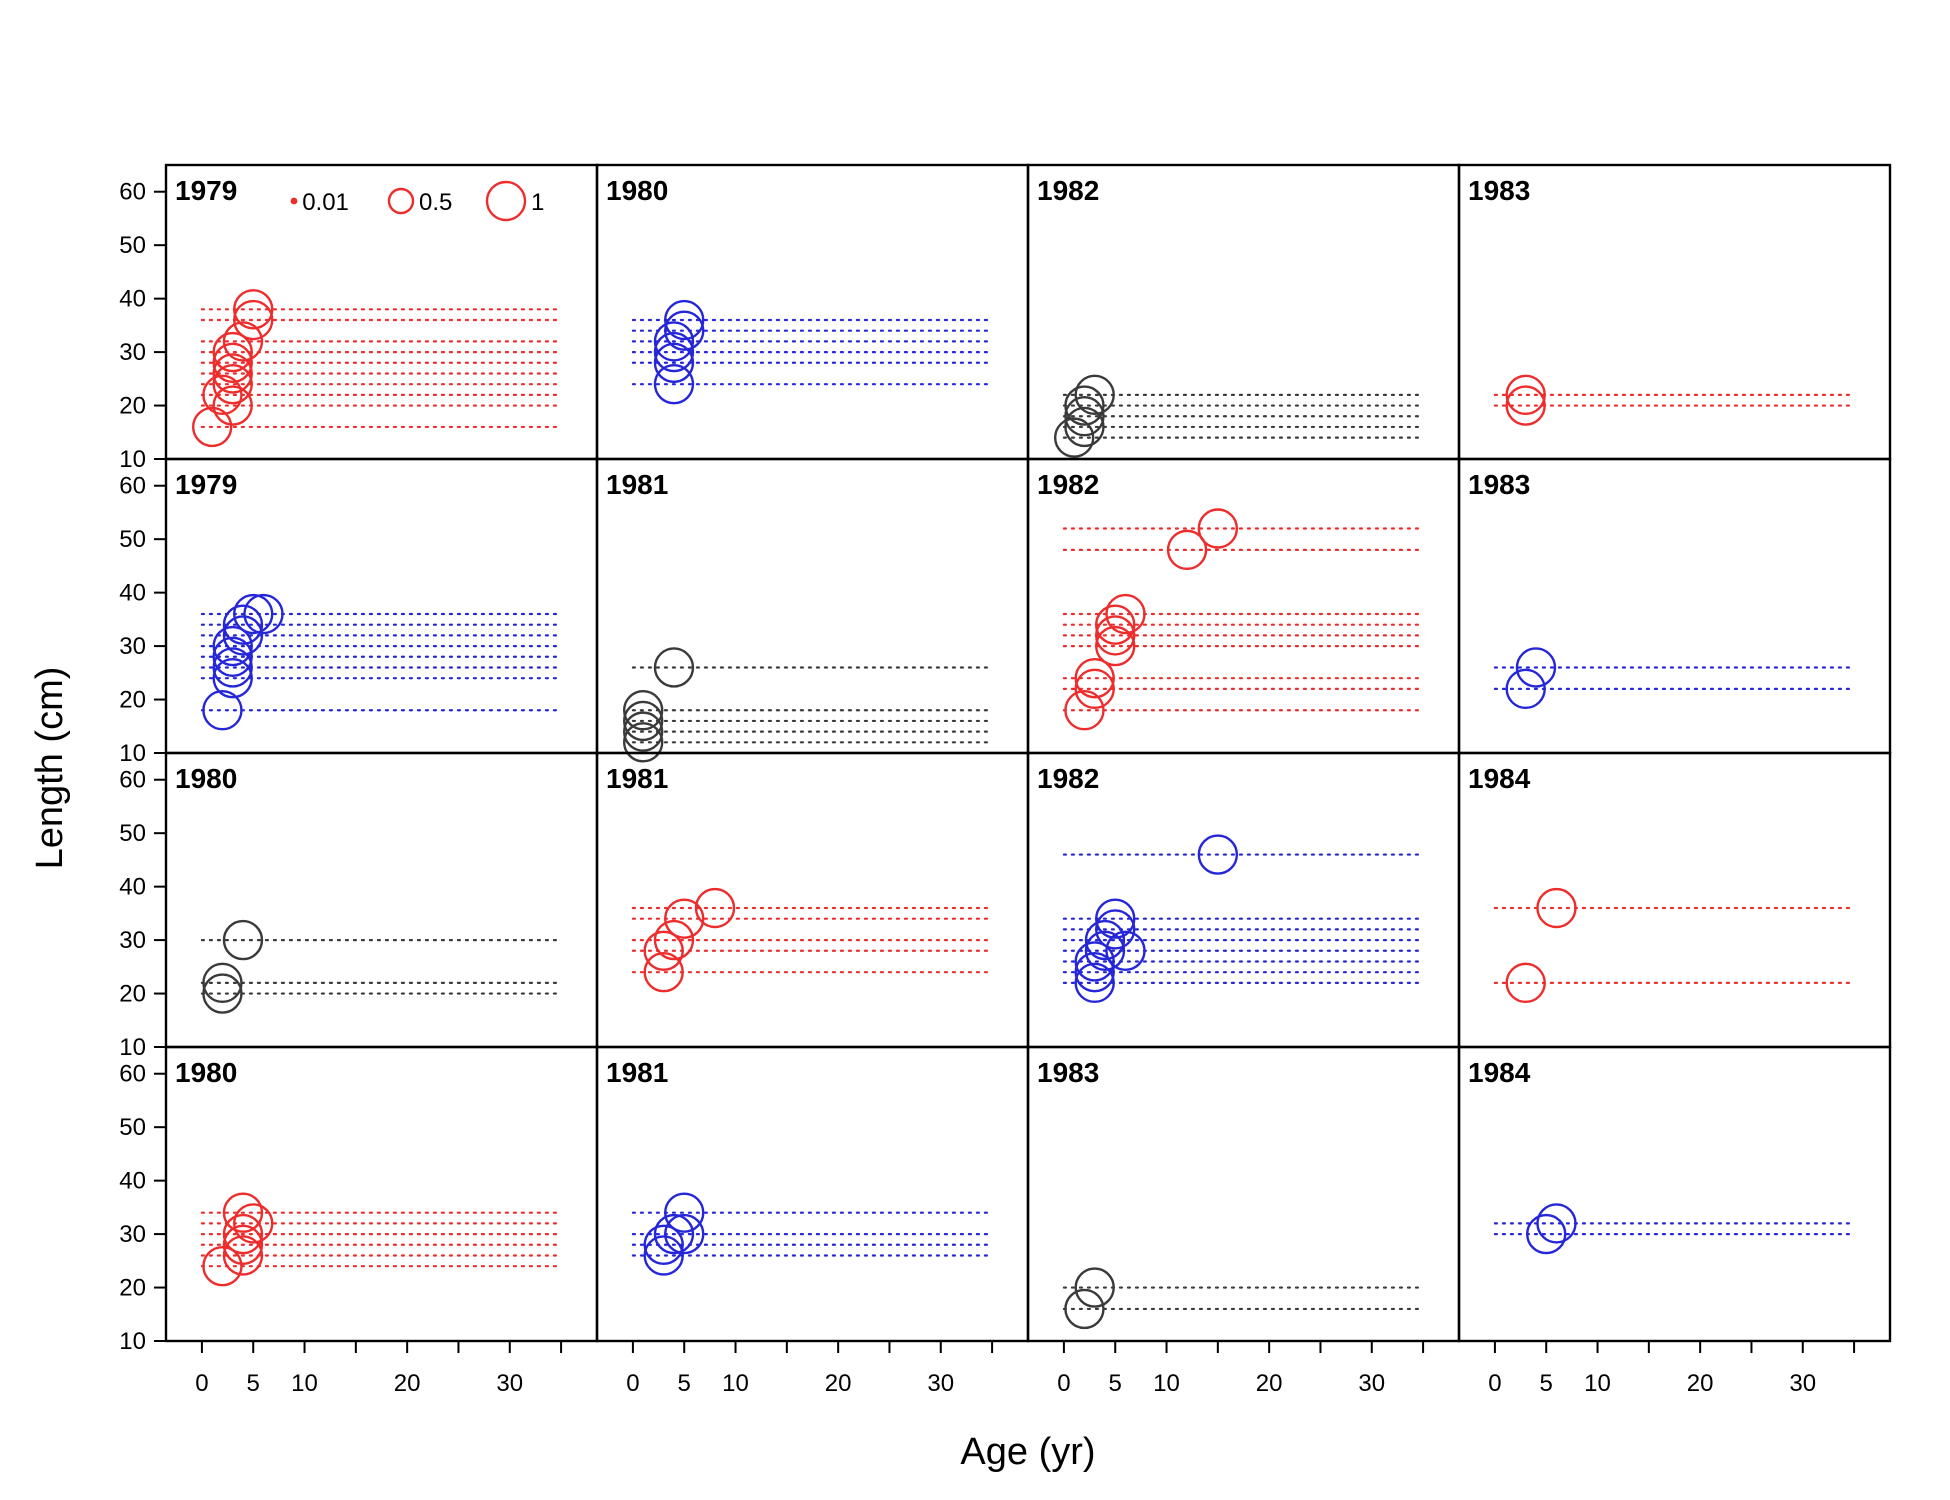 The height and width of the screenshot is (1500, 1950). What do you see at coordinates (1068, 190) in the screenshot?
I see `panel-label: 1982` at bounding box center [1068, 190].